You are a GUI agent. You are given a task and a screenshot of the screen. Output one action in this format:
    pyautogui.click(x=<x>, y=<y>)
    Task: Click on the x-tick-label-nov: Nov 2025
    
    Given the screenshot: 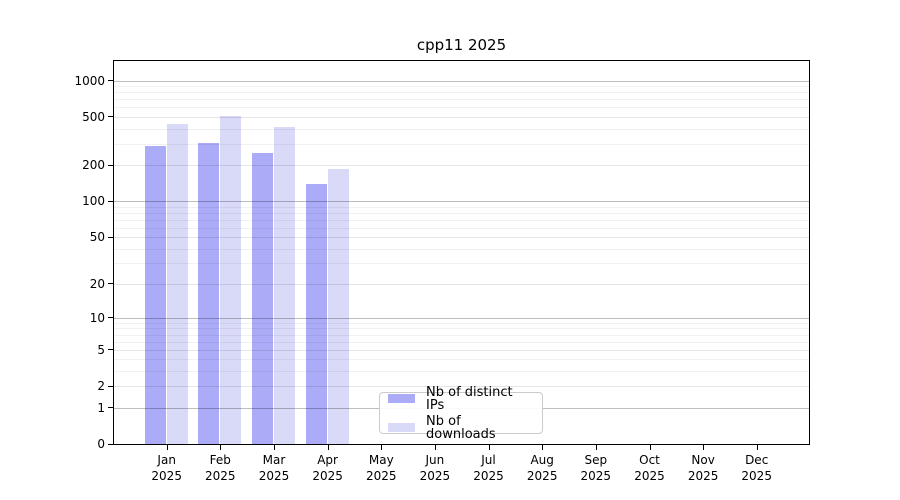 What is the action you would take?
    pyautogui.click(x=703, y=468)
    